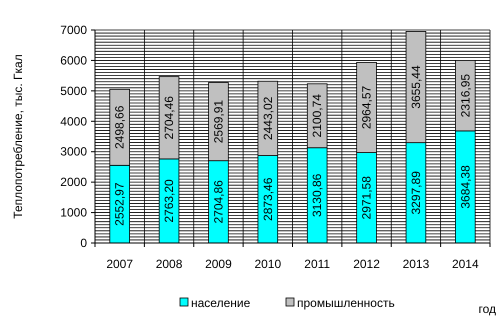  What do you see at coordinates (317, 264) in the screenshot?
I see `x-tick-label: 2011` at bounding box center [317, 264].